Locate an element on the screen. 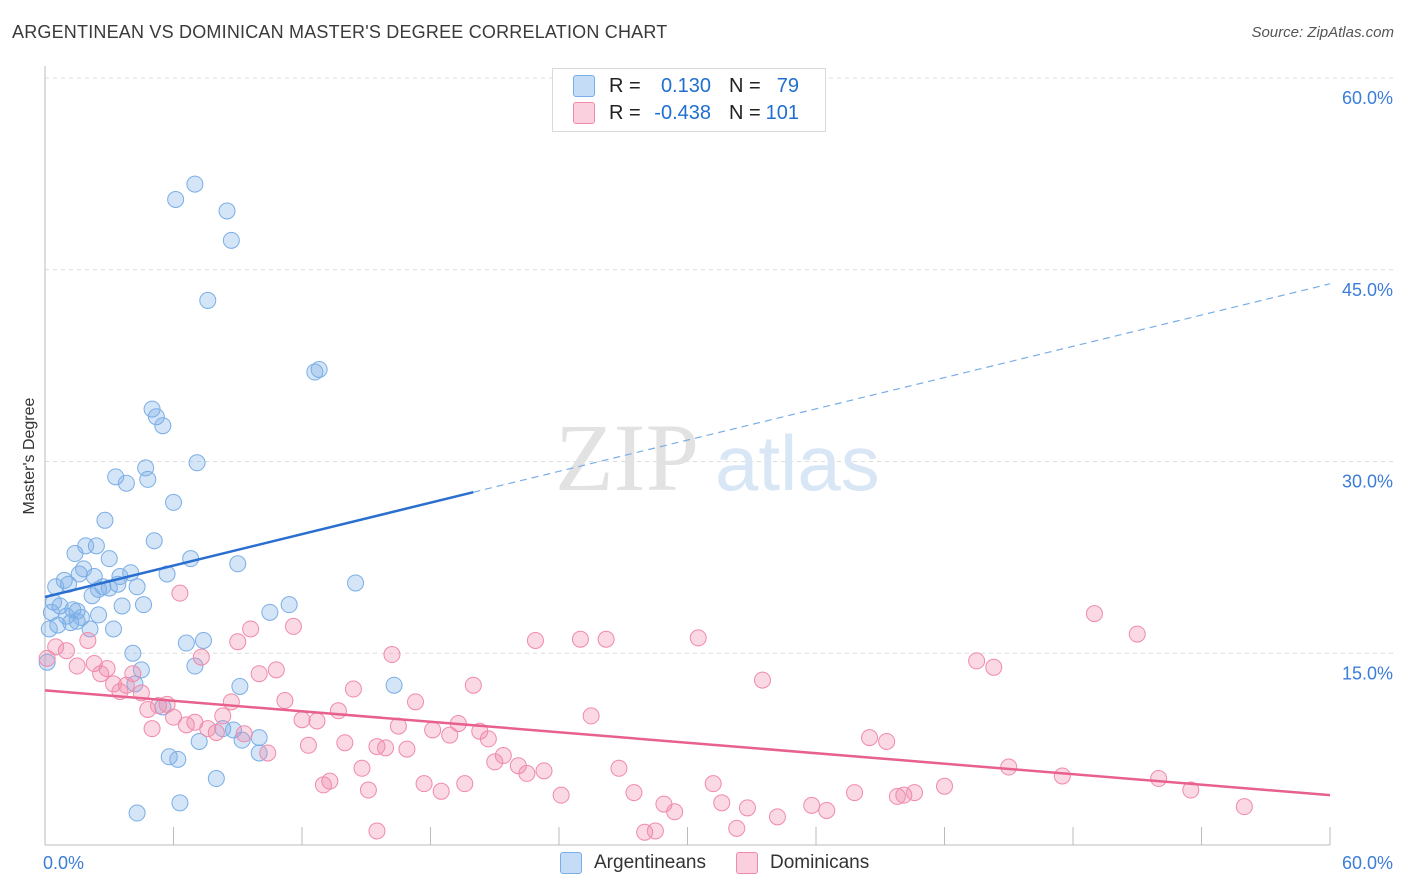 The image size is (1406, 892). correlation-legend: R = 0.130 N = 79 R = -0.438 N = 101 is located at coordinates (689, 100).